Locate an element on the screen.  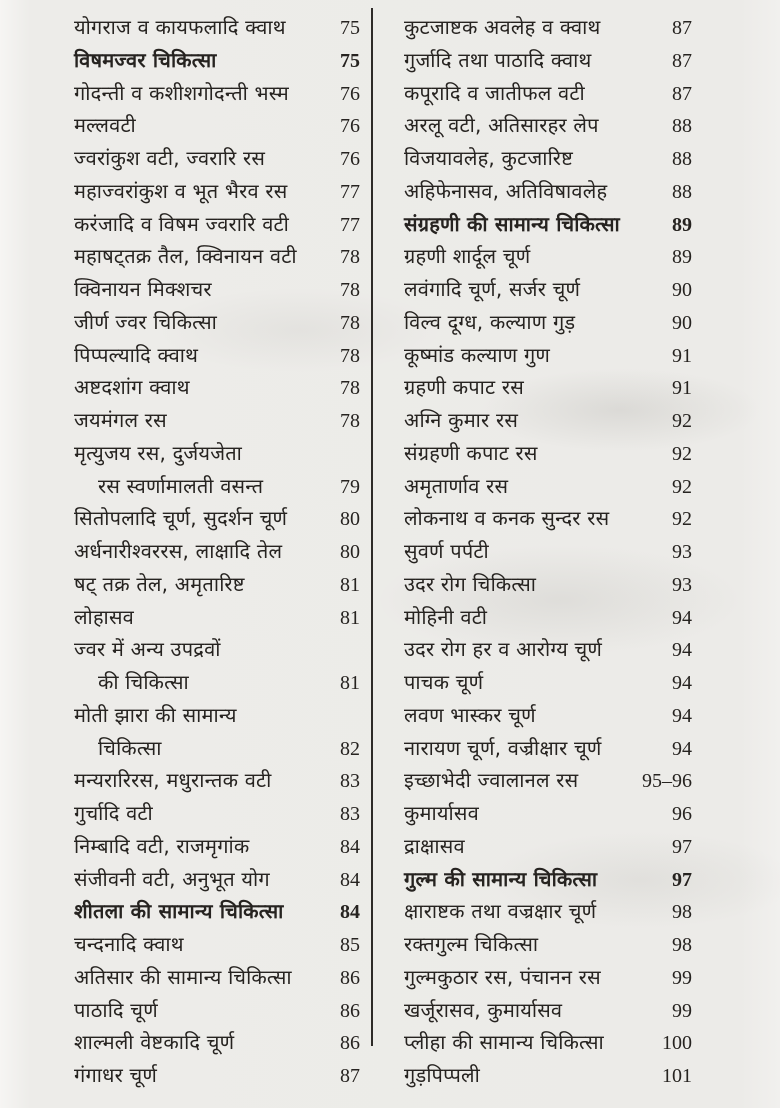
toc-entry: जीर्ण ज्वर चिकित्सा 78 is located at coordinates (217, 324).